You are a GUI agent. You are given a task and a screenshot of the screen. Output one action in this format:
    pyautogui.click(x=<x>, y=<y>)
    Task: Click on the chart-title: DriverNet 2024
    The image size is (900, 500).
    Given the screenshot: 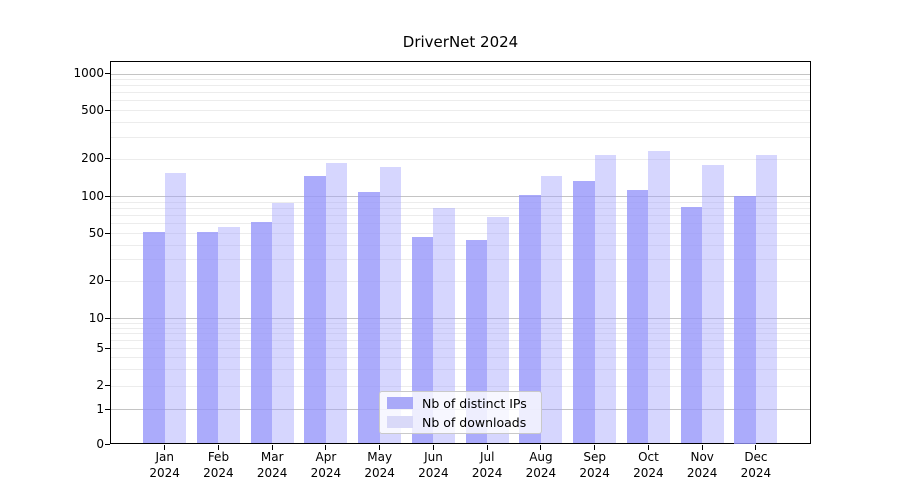 What is the action you would take?
    pyautogui.click(x=460, y=42)
    